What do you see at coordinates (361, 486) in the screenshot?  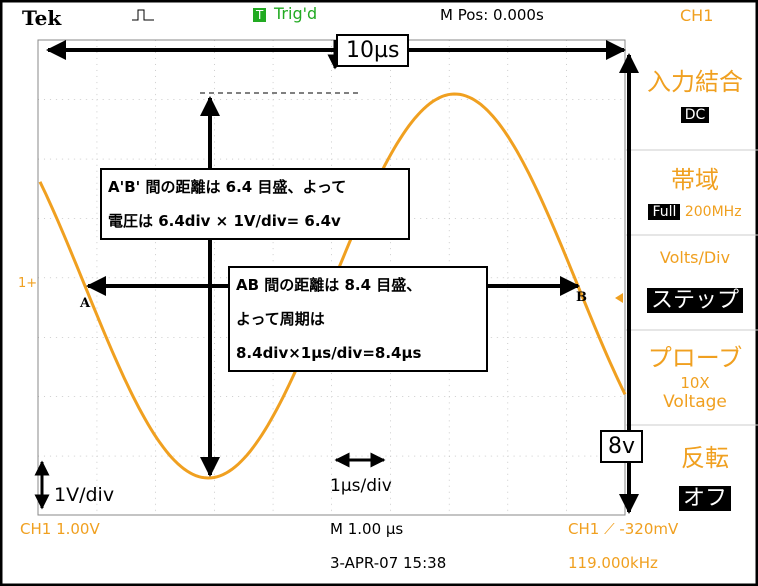 I see `time-div: 1µs/div` at bounding box center [361, 486].